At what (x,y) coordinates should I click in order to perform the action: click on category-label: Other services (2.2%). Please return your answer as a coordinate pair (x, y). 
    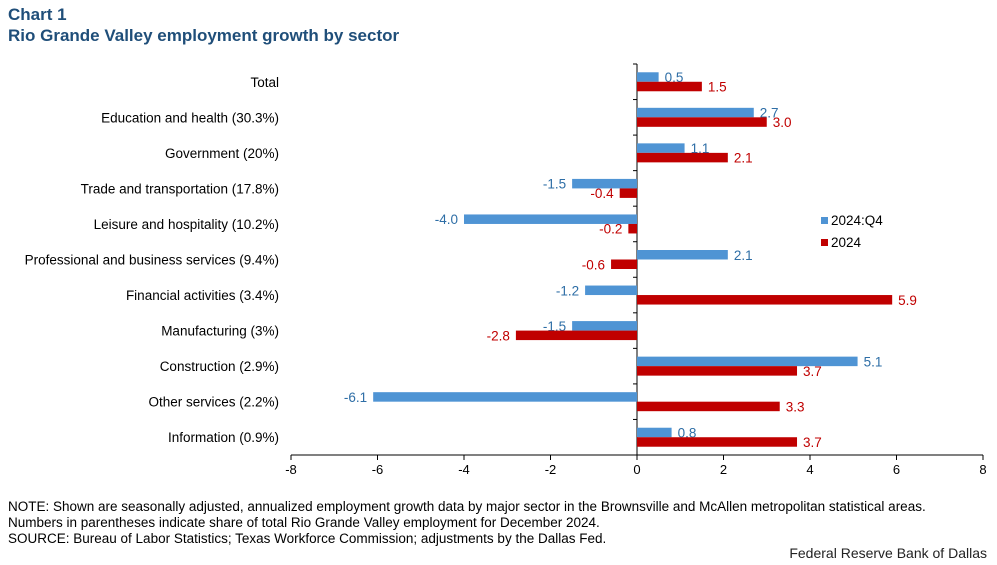
    Looking at the image, I should click on (213, 402).